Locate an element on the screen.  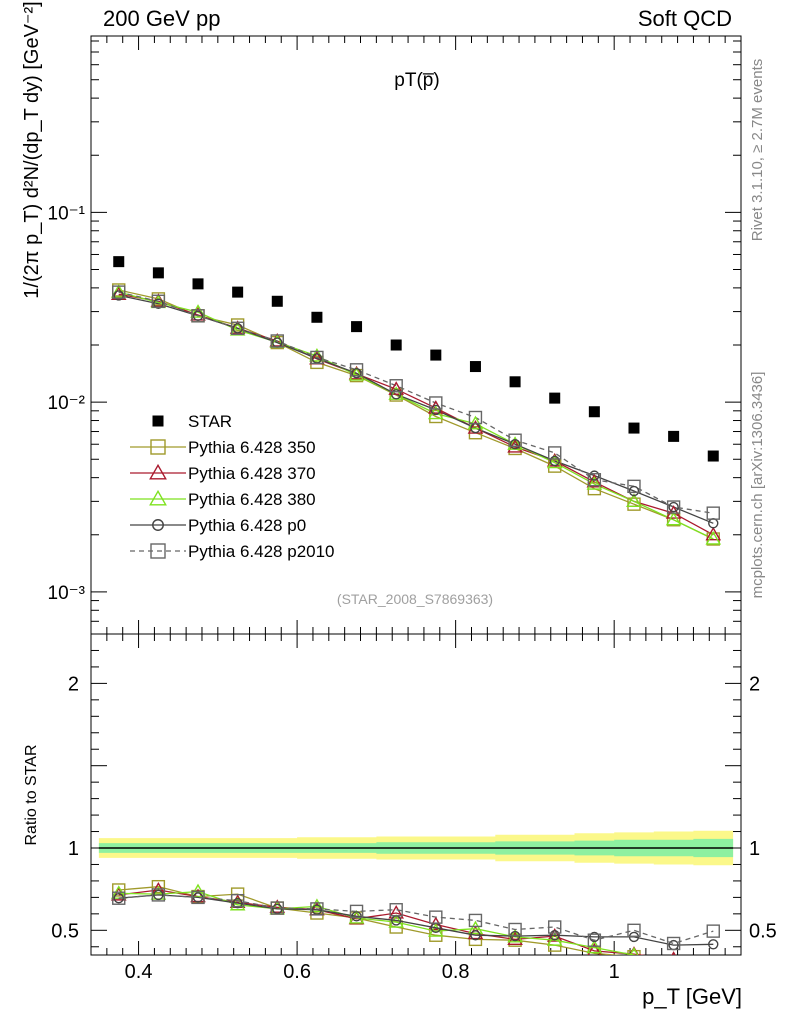
header-right: Soft QCD is located at coordinates (684, 18).